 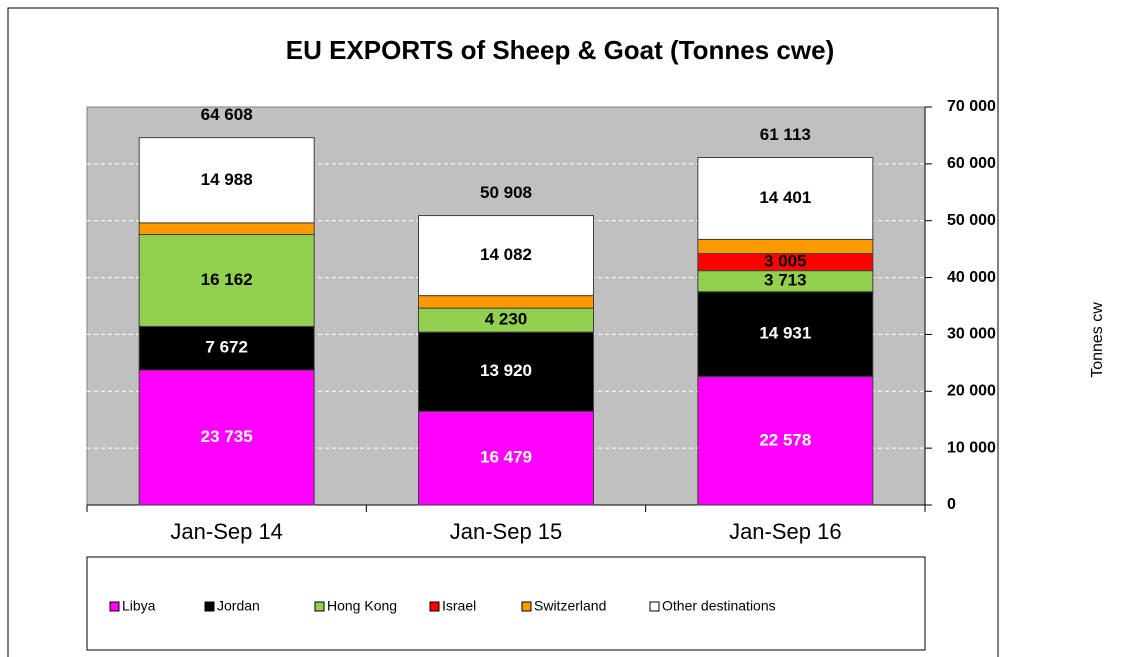 What do you see at coordinates (226, 531) in the screenshot?
I see `x-tick-label: Jan-Sep 14` at bounding box center [226, 531].